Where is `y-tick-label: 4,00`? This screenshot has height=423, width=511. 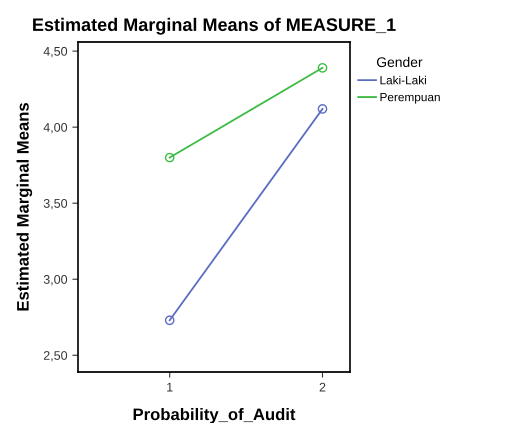
y-tick-label: 4,00 is located at coordinates (56, 128).